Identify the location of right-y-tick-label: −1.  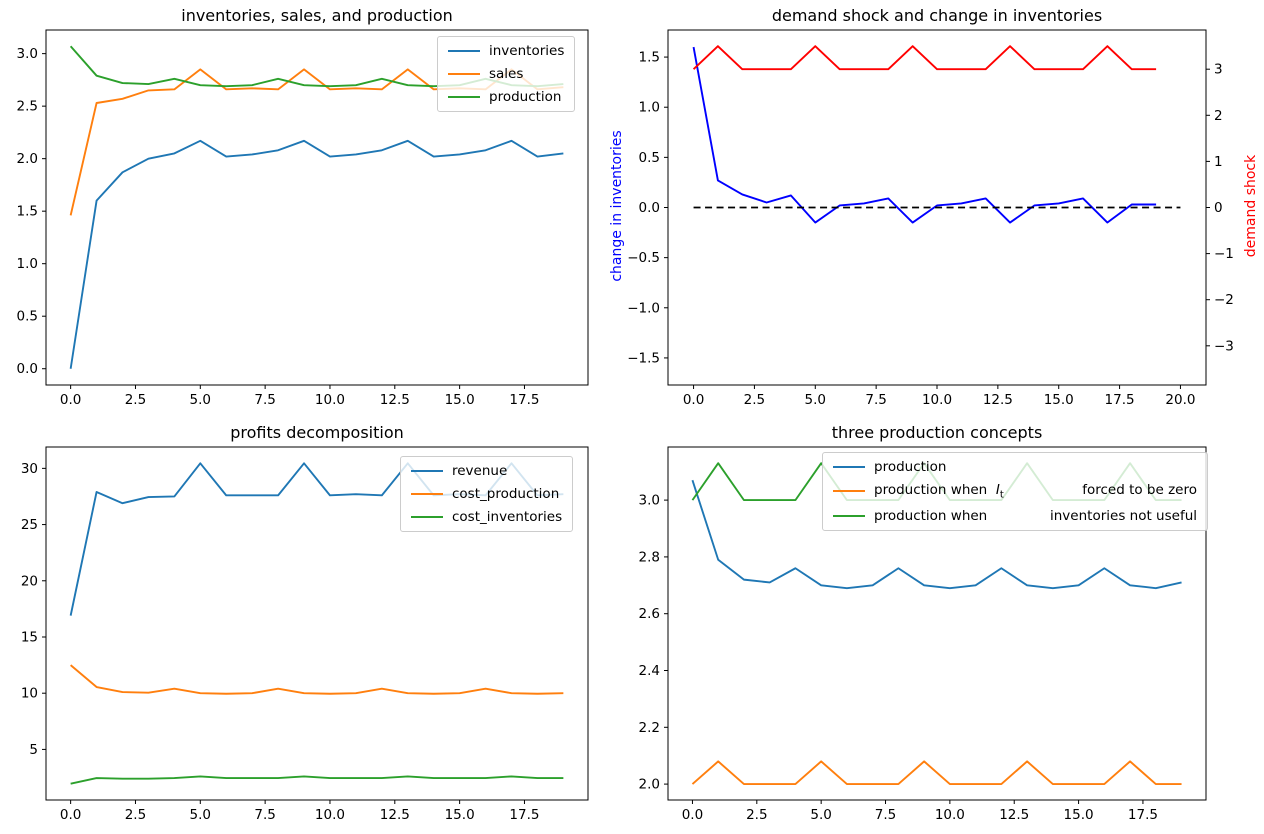
(1224, 254).